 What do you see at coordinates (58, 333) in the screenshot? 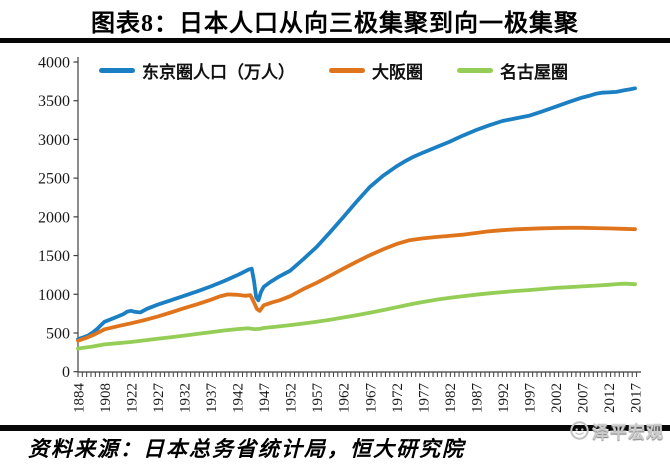
I see `y-tick-label: 500` at bounding box center [58, 333].